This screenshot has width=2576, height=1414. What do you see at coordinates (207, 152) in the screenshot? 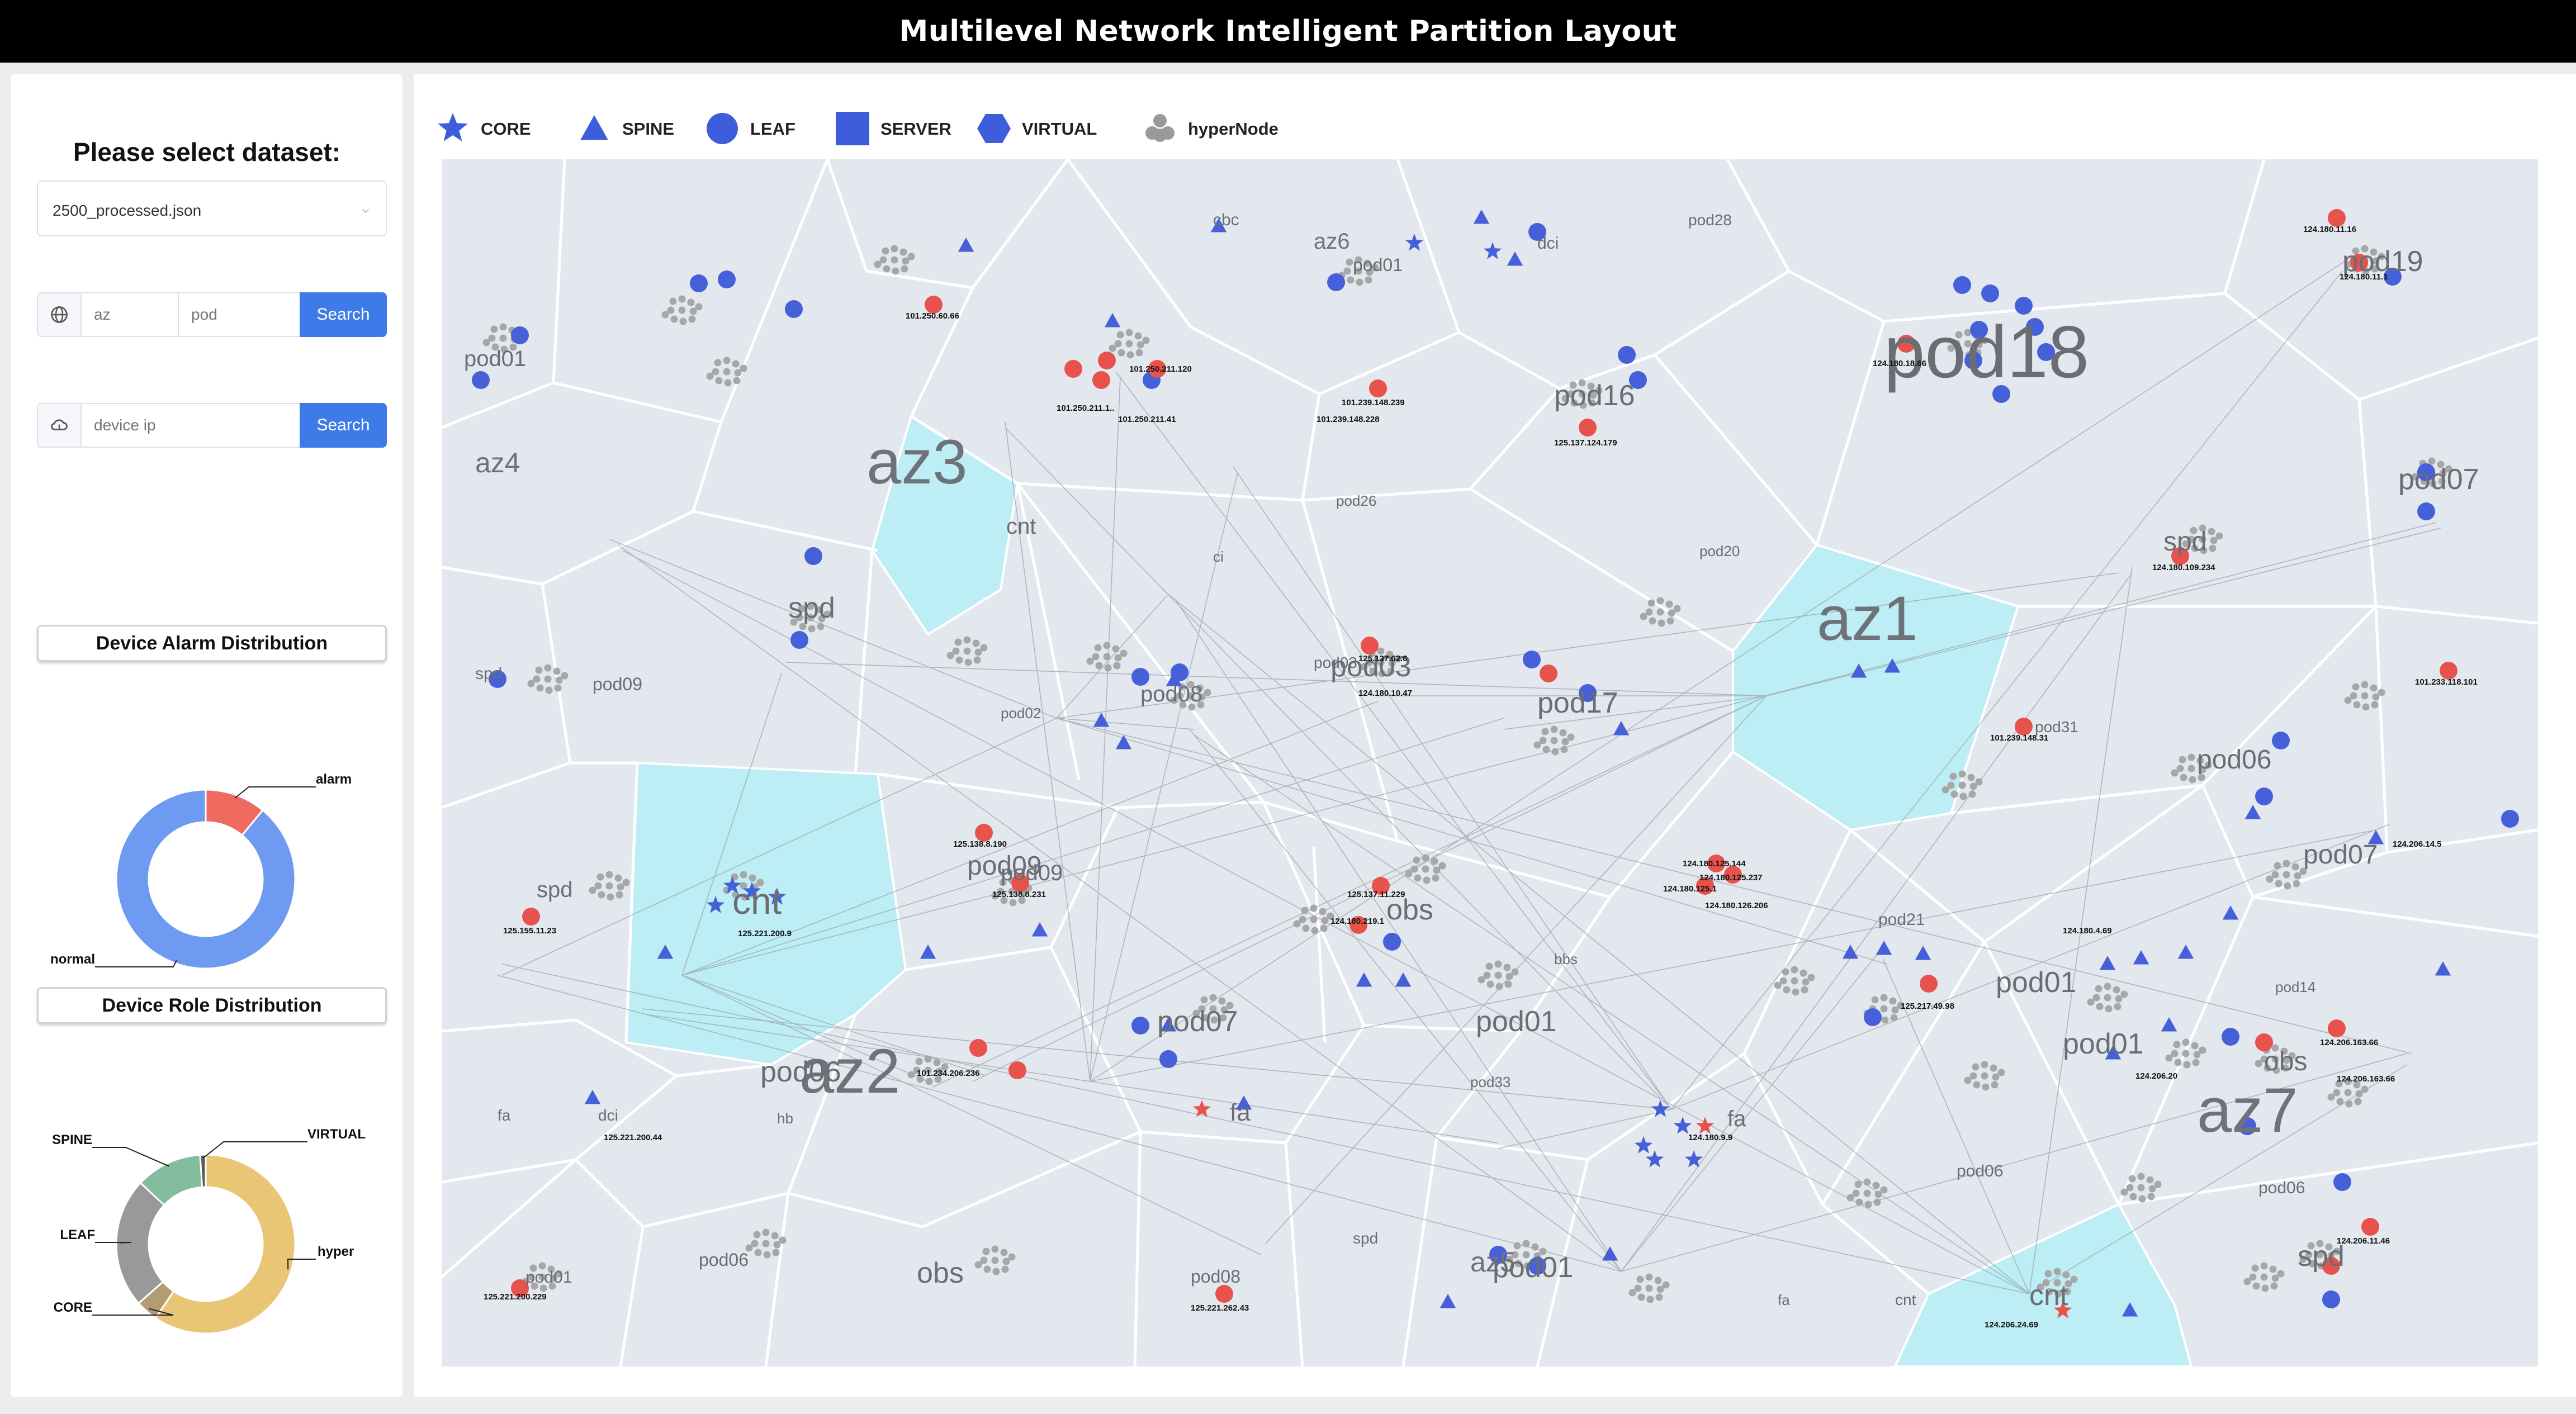
I see `dataset-select-label: Please select dataset:` at bounding box center [207, 152].